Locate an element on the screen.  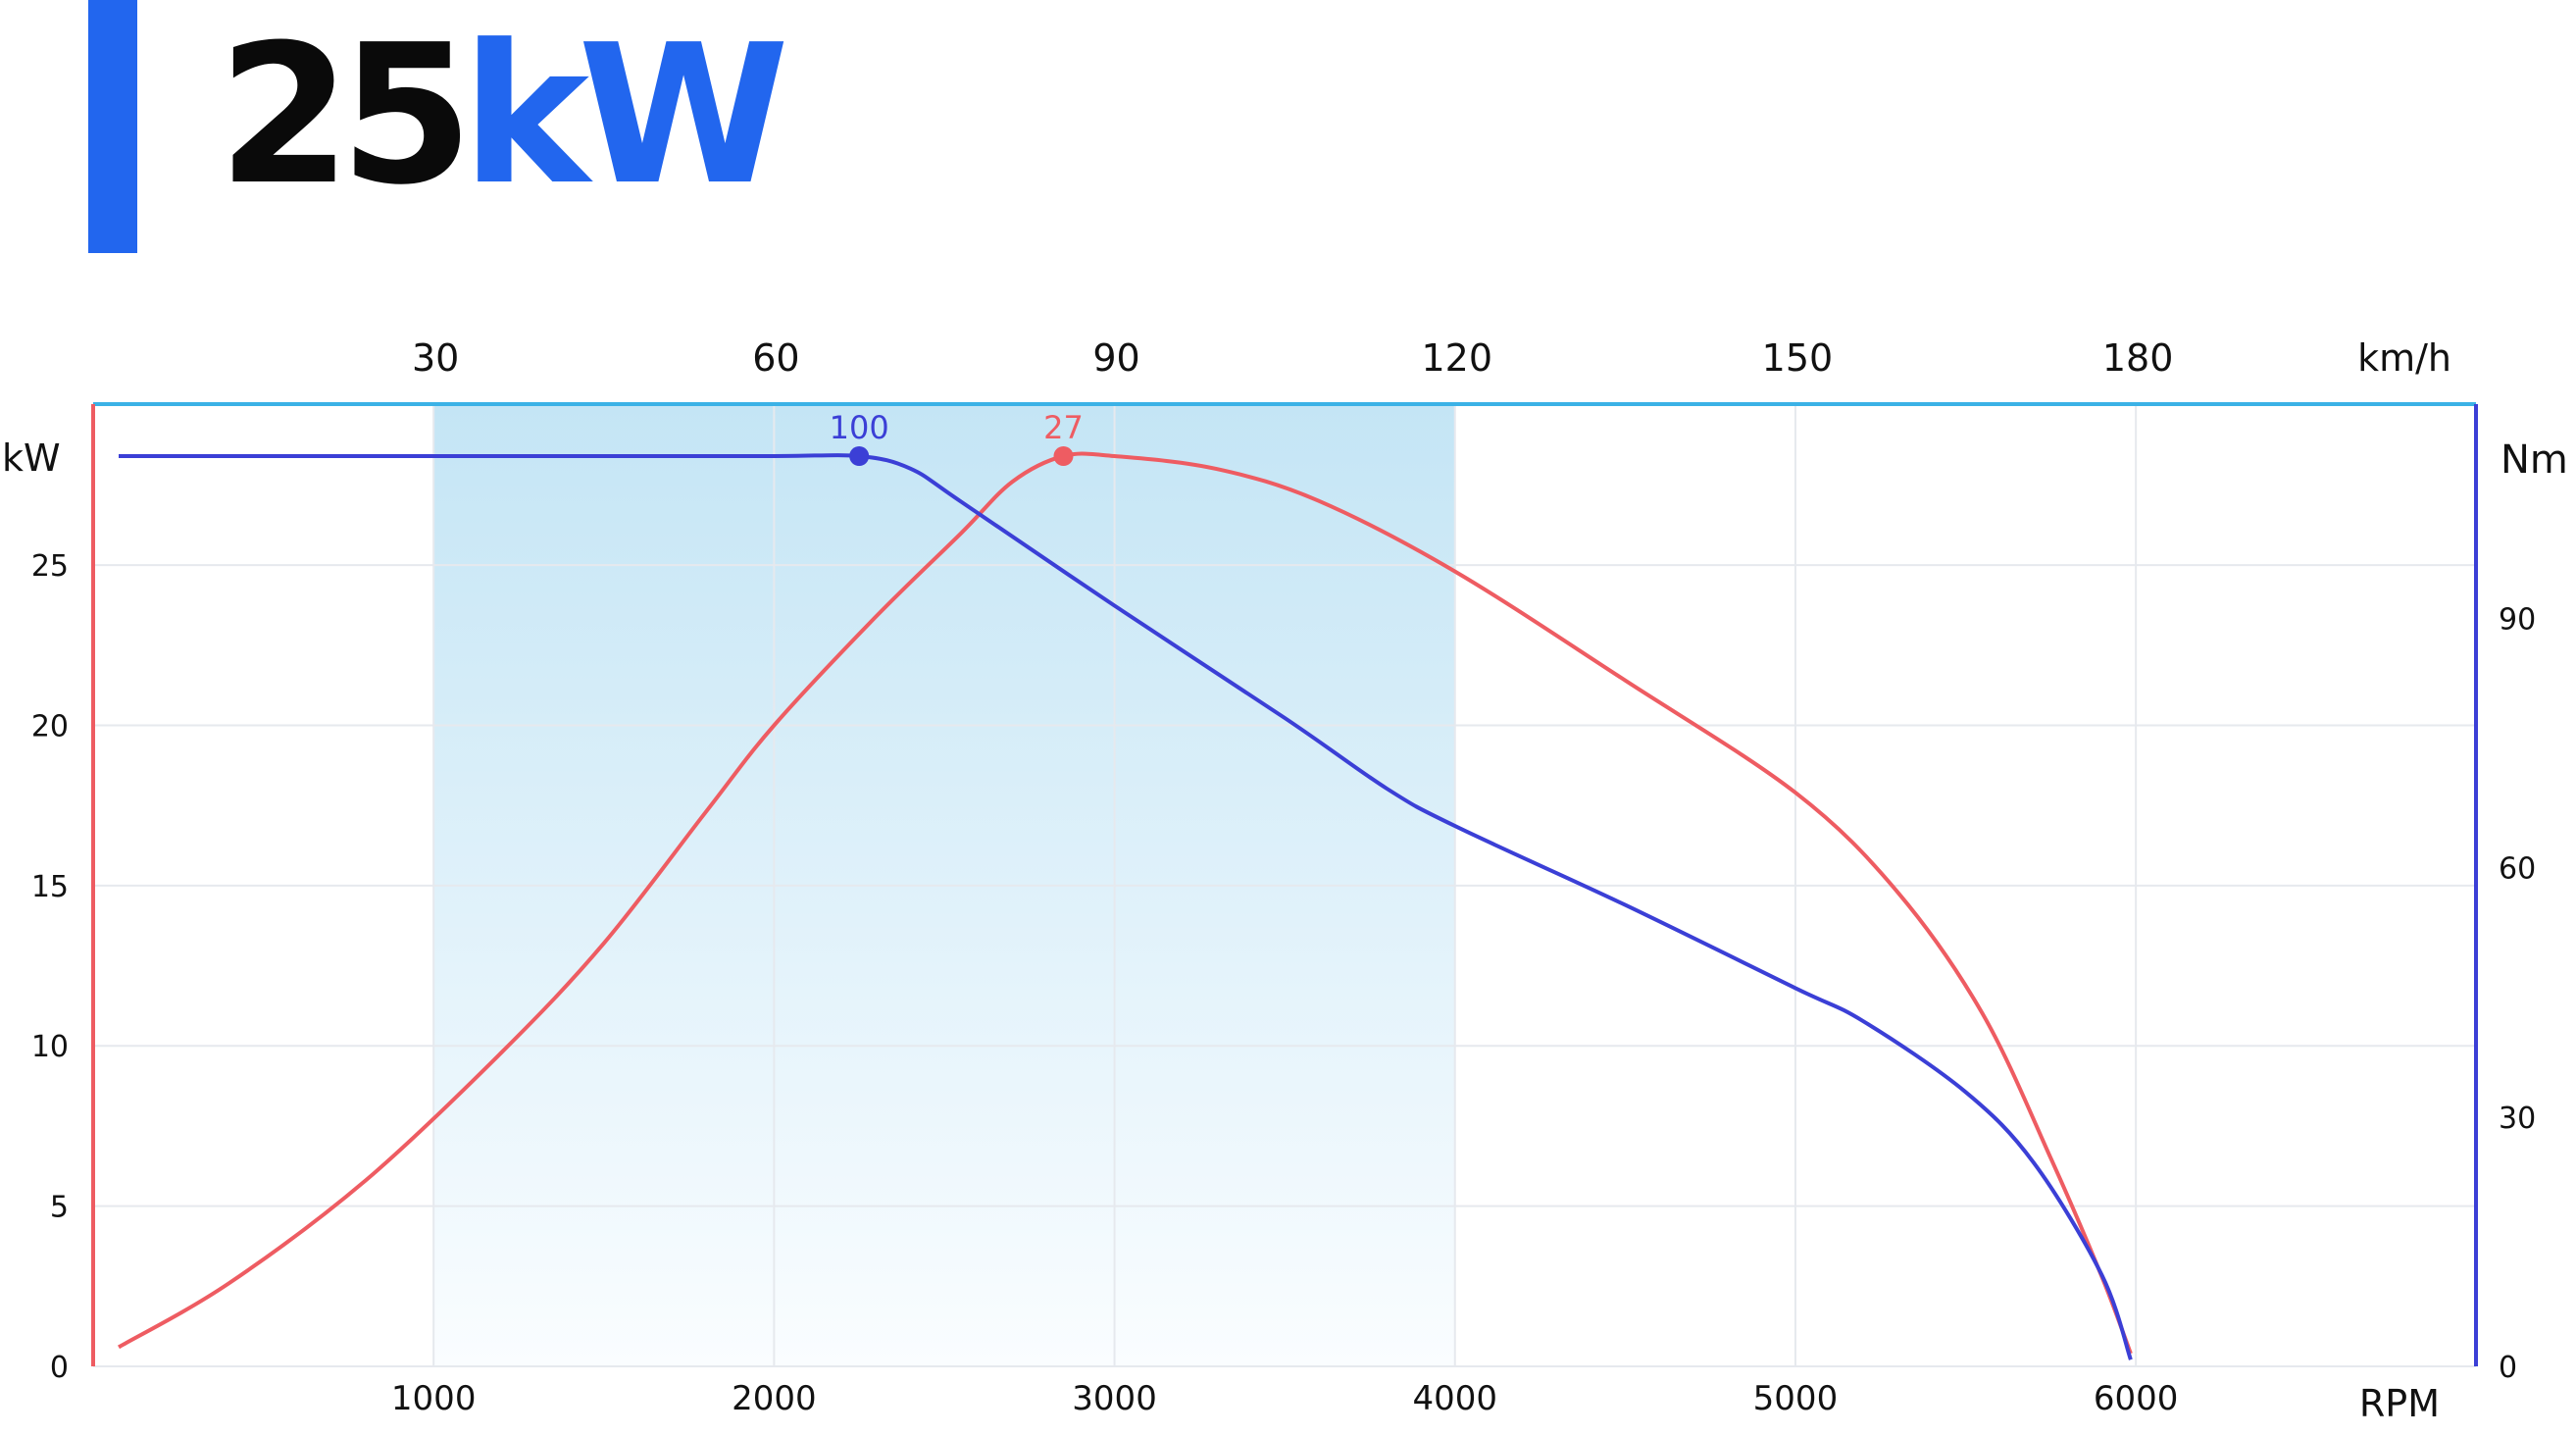
speed-axis-label: km/h is located at coordinates (2404, 358).